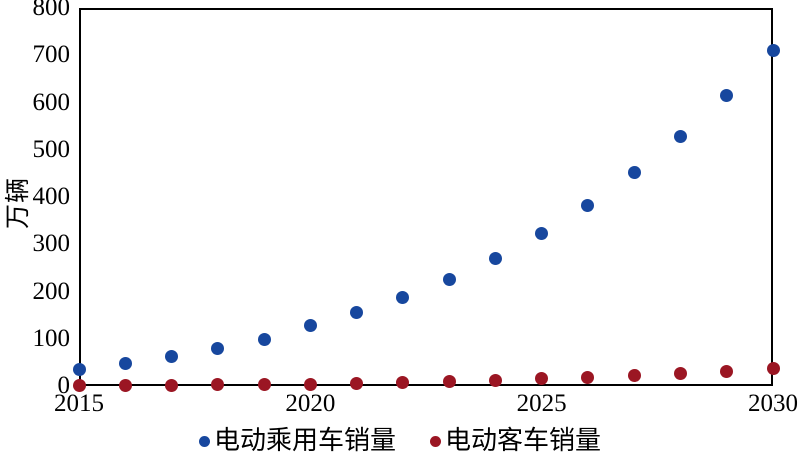 Image resolution: width=800 pixels, height=464 pixels. What do you see at coordinates (51, 149) in the screenshot?
I see `y-tick-label: 500` at bounding box center [51, 149].